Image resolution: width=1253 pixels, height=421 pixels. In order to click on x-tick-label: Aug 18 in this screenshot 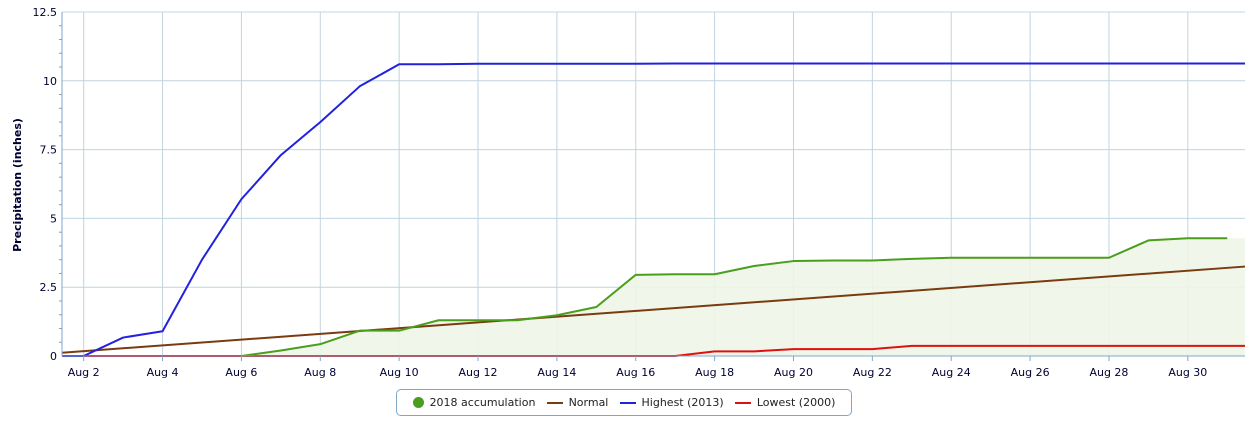, I will do `click(714, 372)`.